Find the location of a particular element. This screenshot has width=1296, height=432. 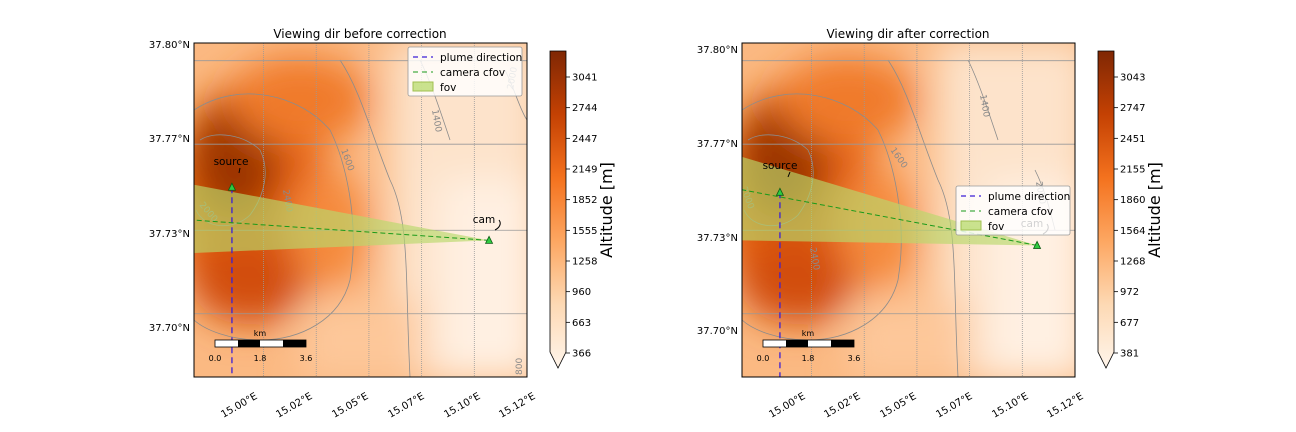

fov-area is located at coordinates (342, 219).